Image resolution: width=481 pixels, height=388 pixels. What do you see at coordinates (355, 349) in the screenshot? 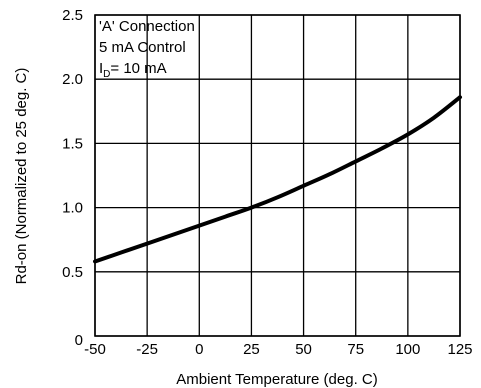
I see `x-tick-label-5: 75` at bounding box center [355, 349].